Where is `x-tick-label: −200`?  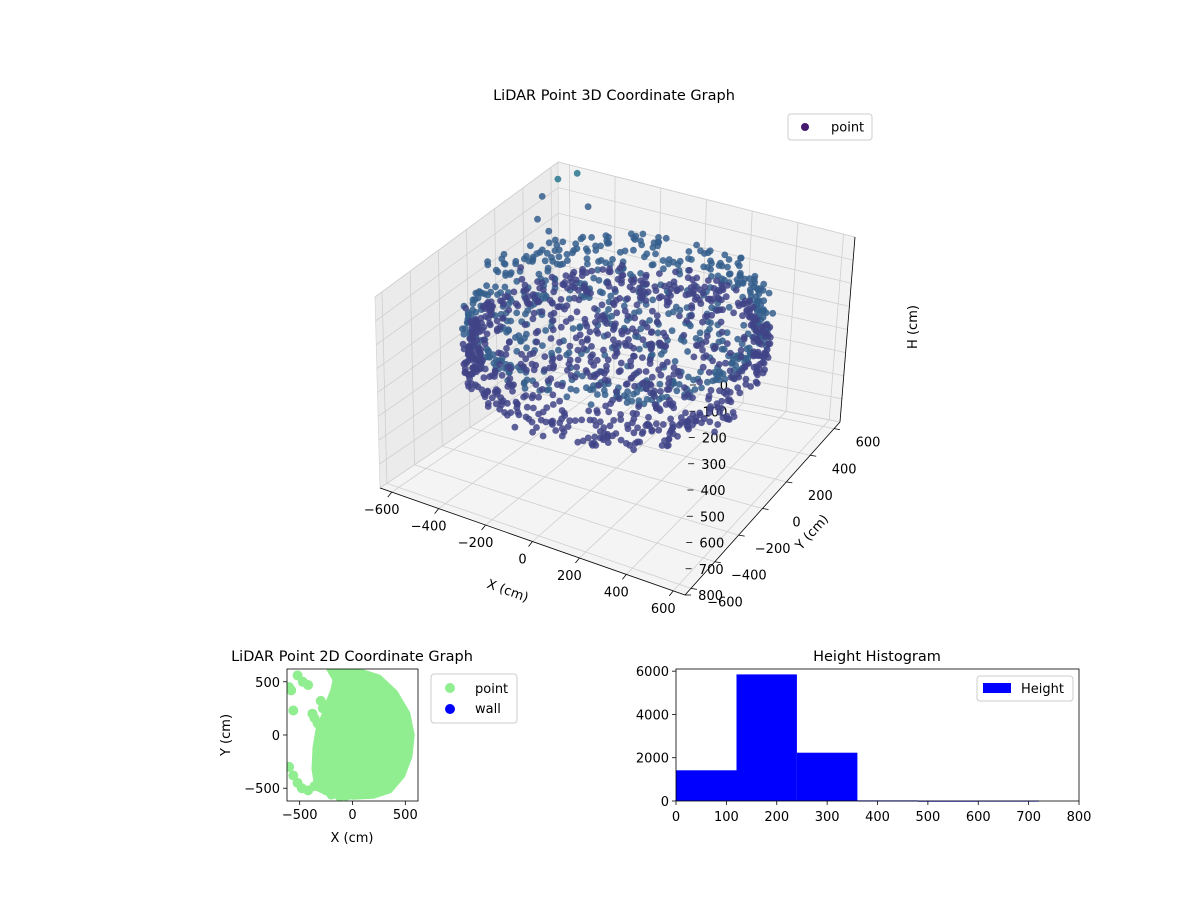 x-tick-label: −200 is located at coordinates (476, 543).